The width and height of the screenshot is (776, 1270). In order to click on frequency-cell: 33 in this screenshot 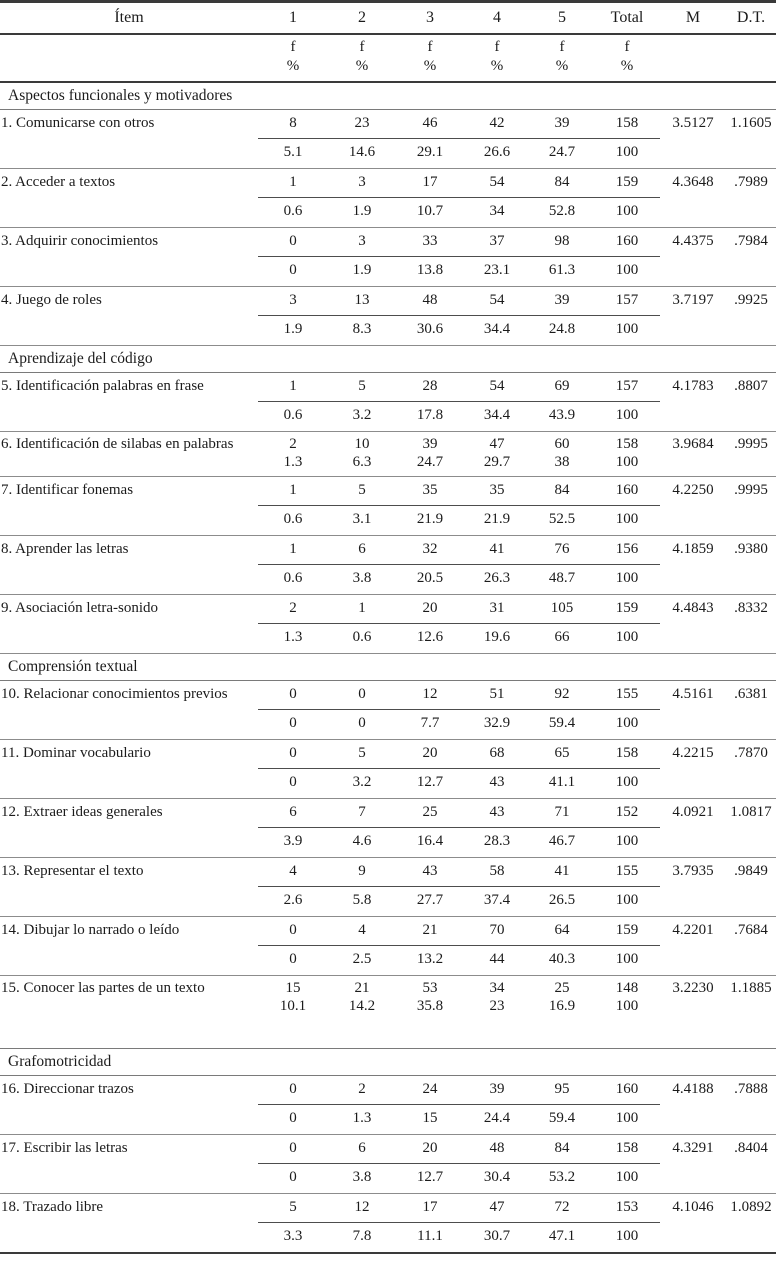, I will do `click(430, 242)`.